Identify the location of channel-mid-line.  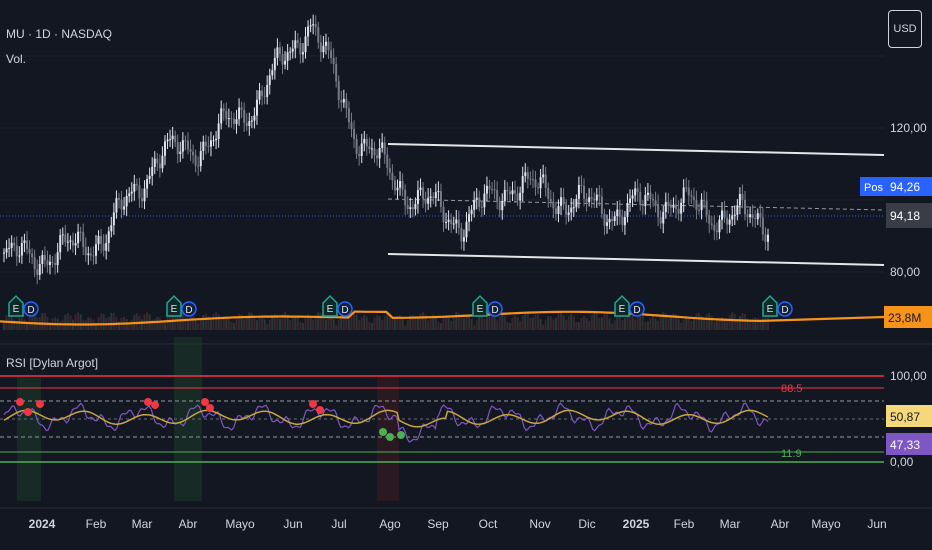
(636, 204).